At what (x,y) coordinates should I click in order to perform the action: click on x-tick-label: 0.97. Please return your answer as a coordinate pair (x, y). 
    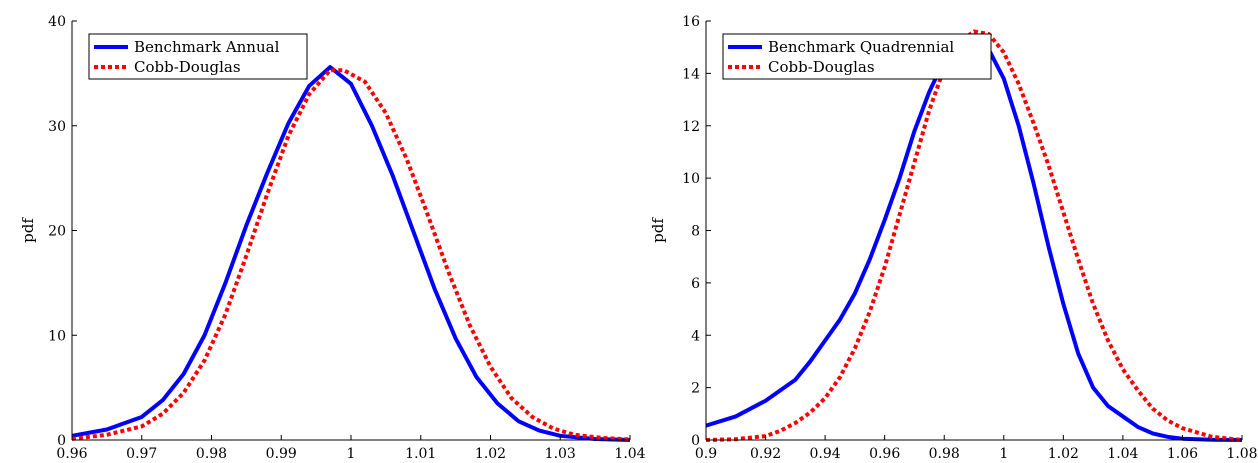
    Looking at the image, I should click on (141, 454).